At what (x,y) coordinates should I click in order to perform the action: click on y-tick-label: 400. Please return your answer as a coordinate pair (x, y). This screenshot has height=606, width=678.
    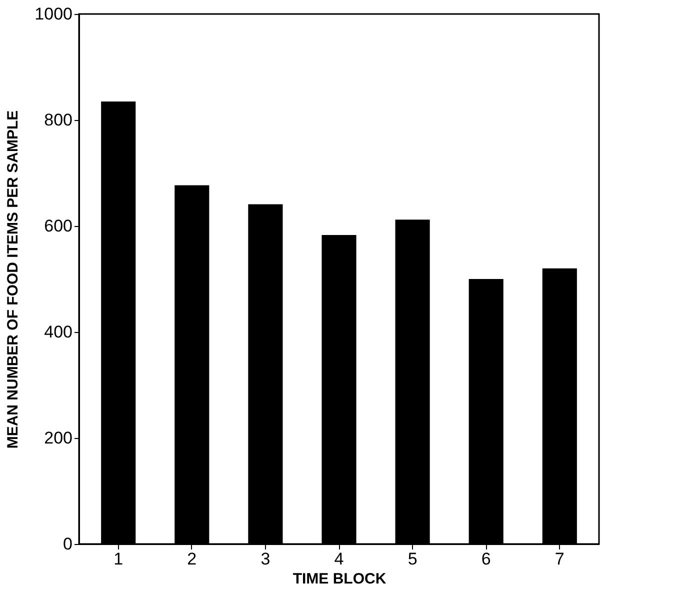
    Looking at the image, I should click on (58, 332).